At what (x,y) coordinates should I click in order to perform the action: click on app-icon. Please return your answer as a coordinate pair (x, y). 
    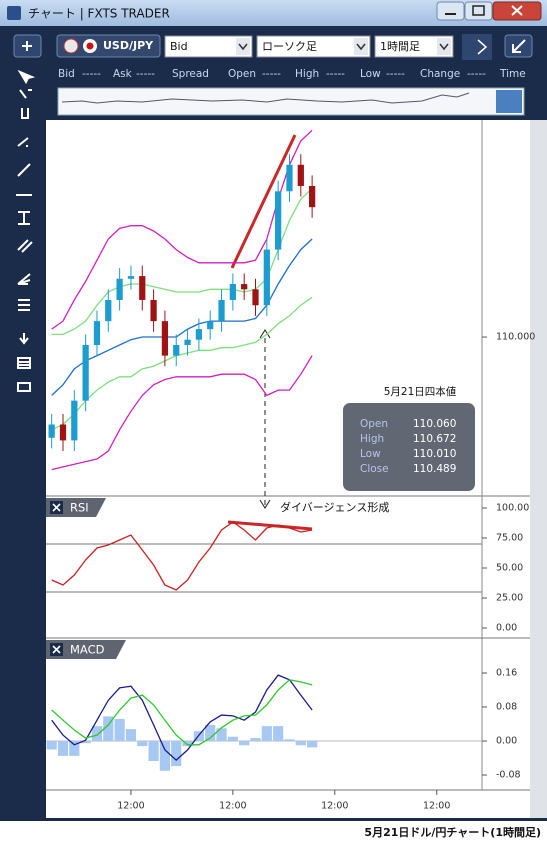
    Looking at the image, I should click on (14, 13).